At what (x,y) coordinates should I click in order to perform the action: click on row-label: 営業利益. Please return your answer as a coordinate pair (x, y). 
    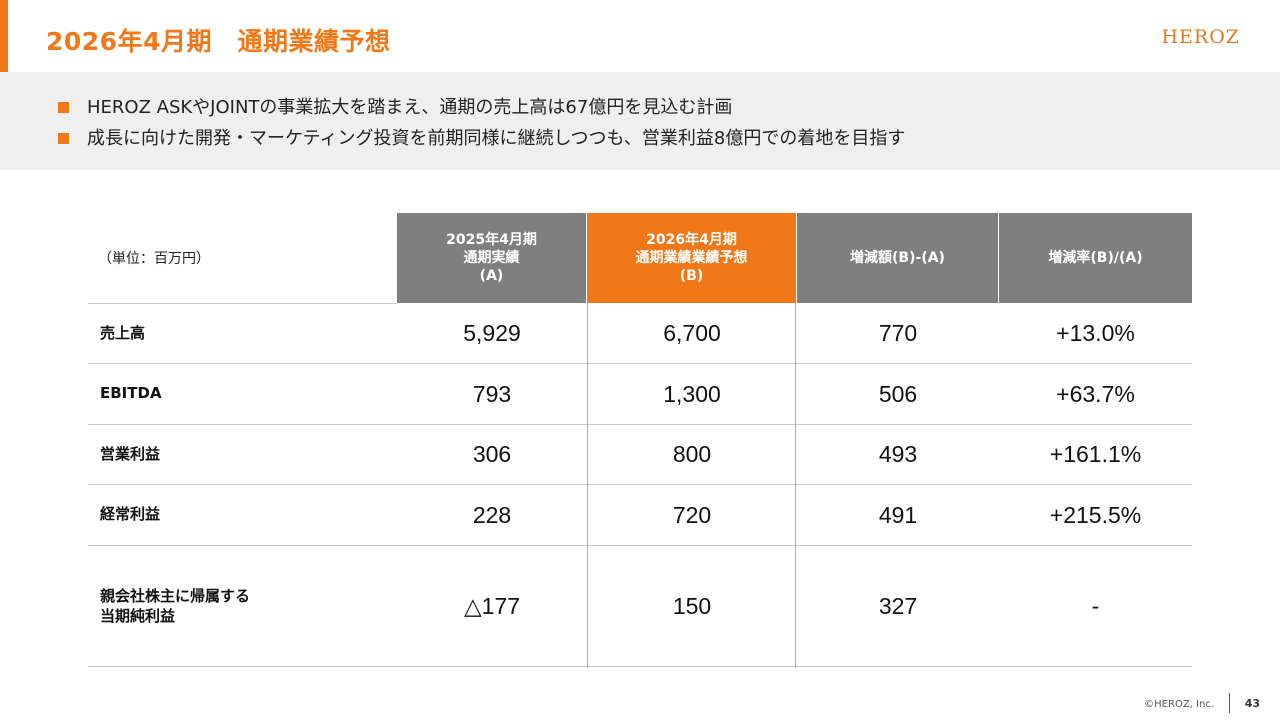
    Looking at the image, I should click on (130, 454).